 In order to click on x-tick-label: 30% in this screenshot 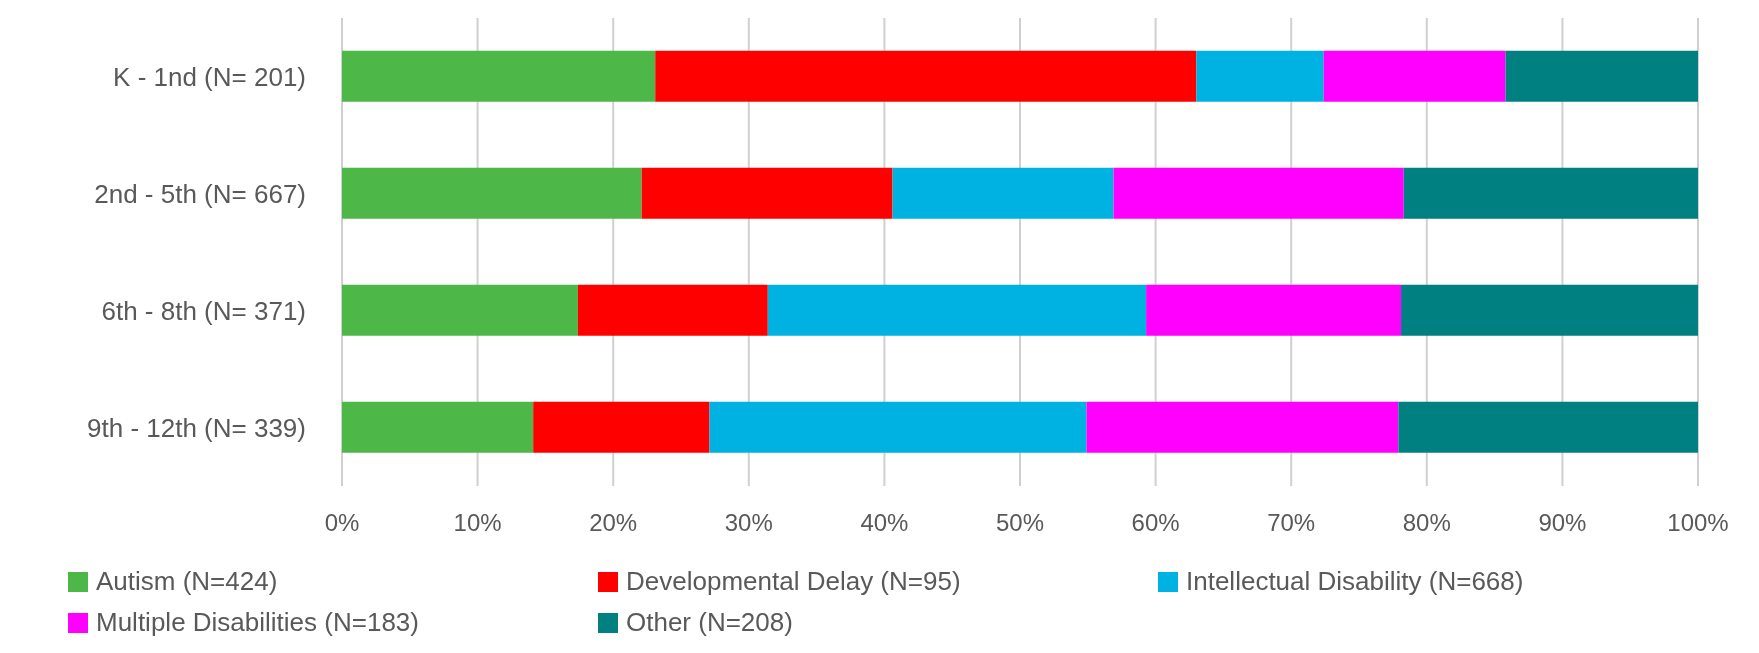, I will do `click(748, 523)`.